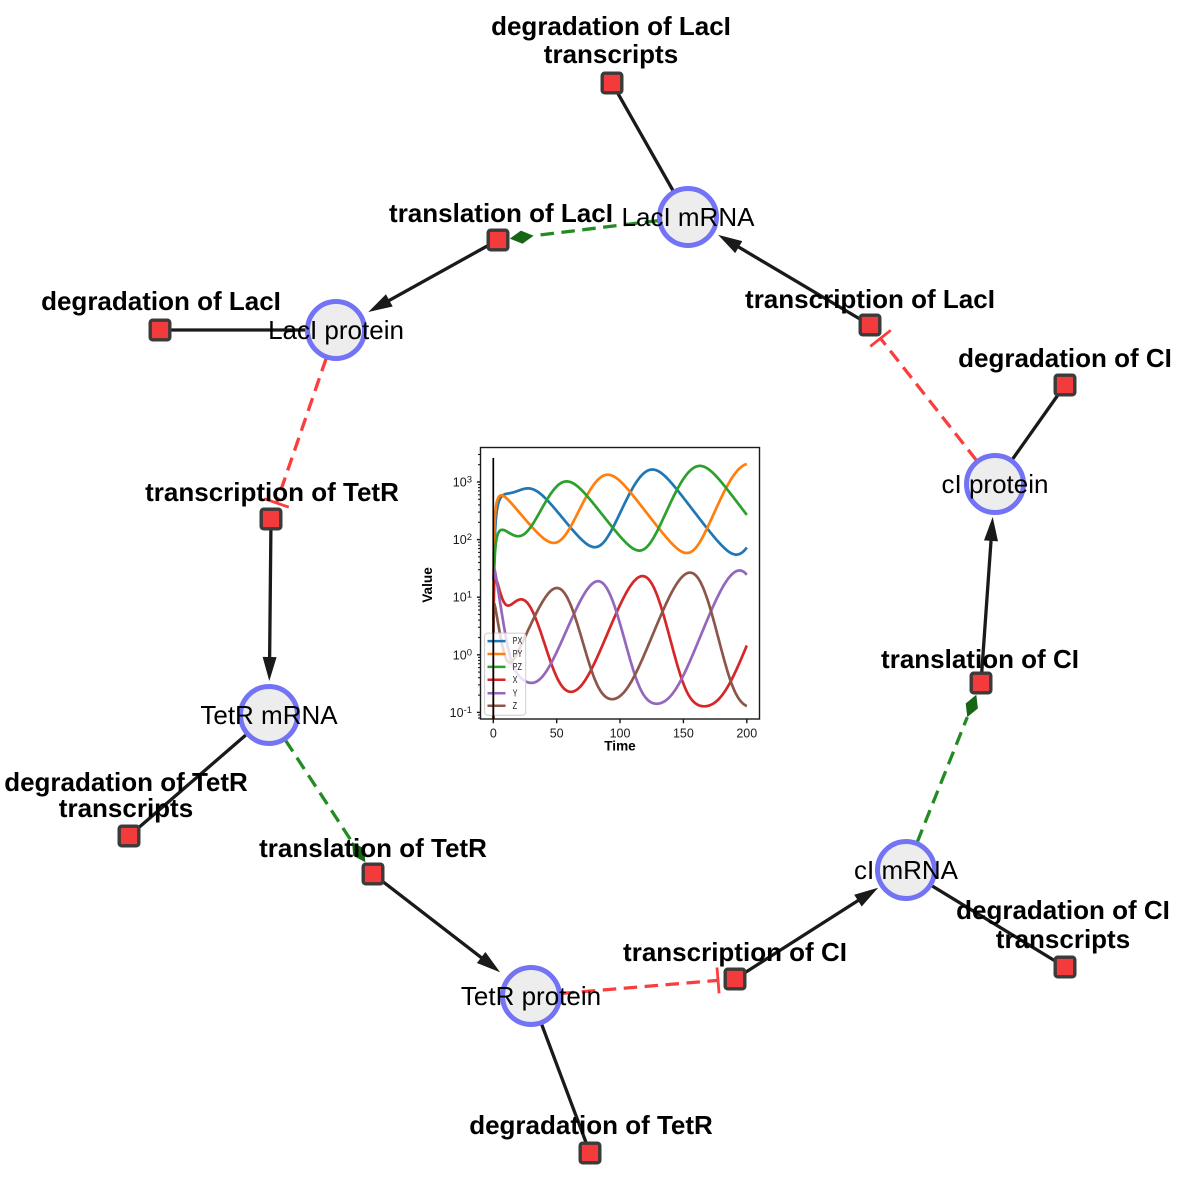  What do you see at coordinates (620, 746) in the screenshot?
I see `svg-text: Time` at bounding box center [620, 746].